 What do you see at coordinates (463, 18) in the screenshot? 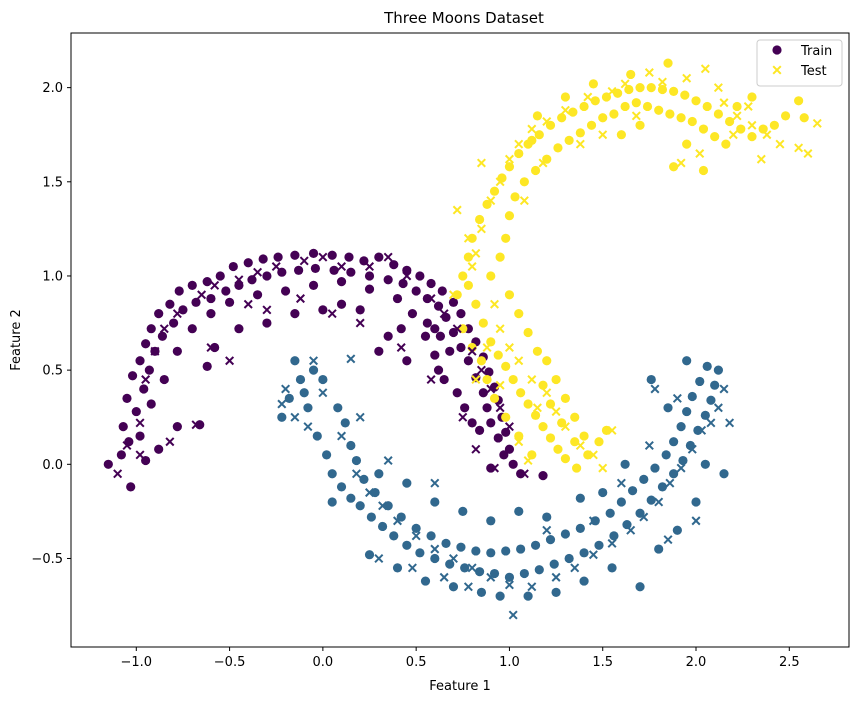
I see `chart-title: Three Moons Dataset` at bounding box center [463, 18].